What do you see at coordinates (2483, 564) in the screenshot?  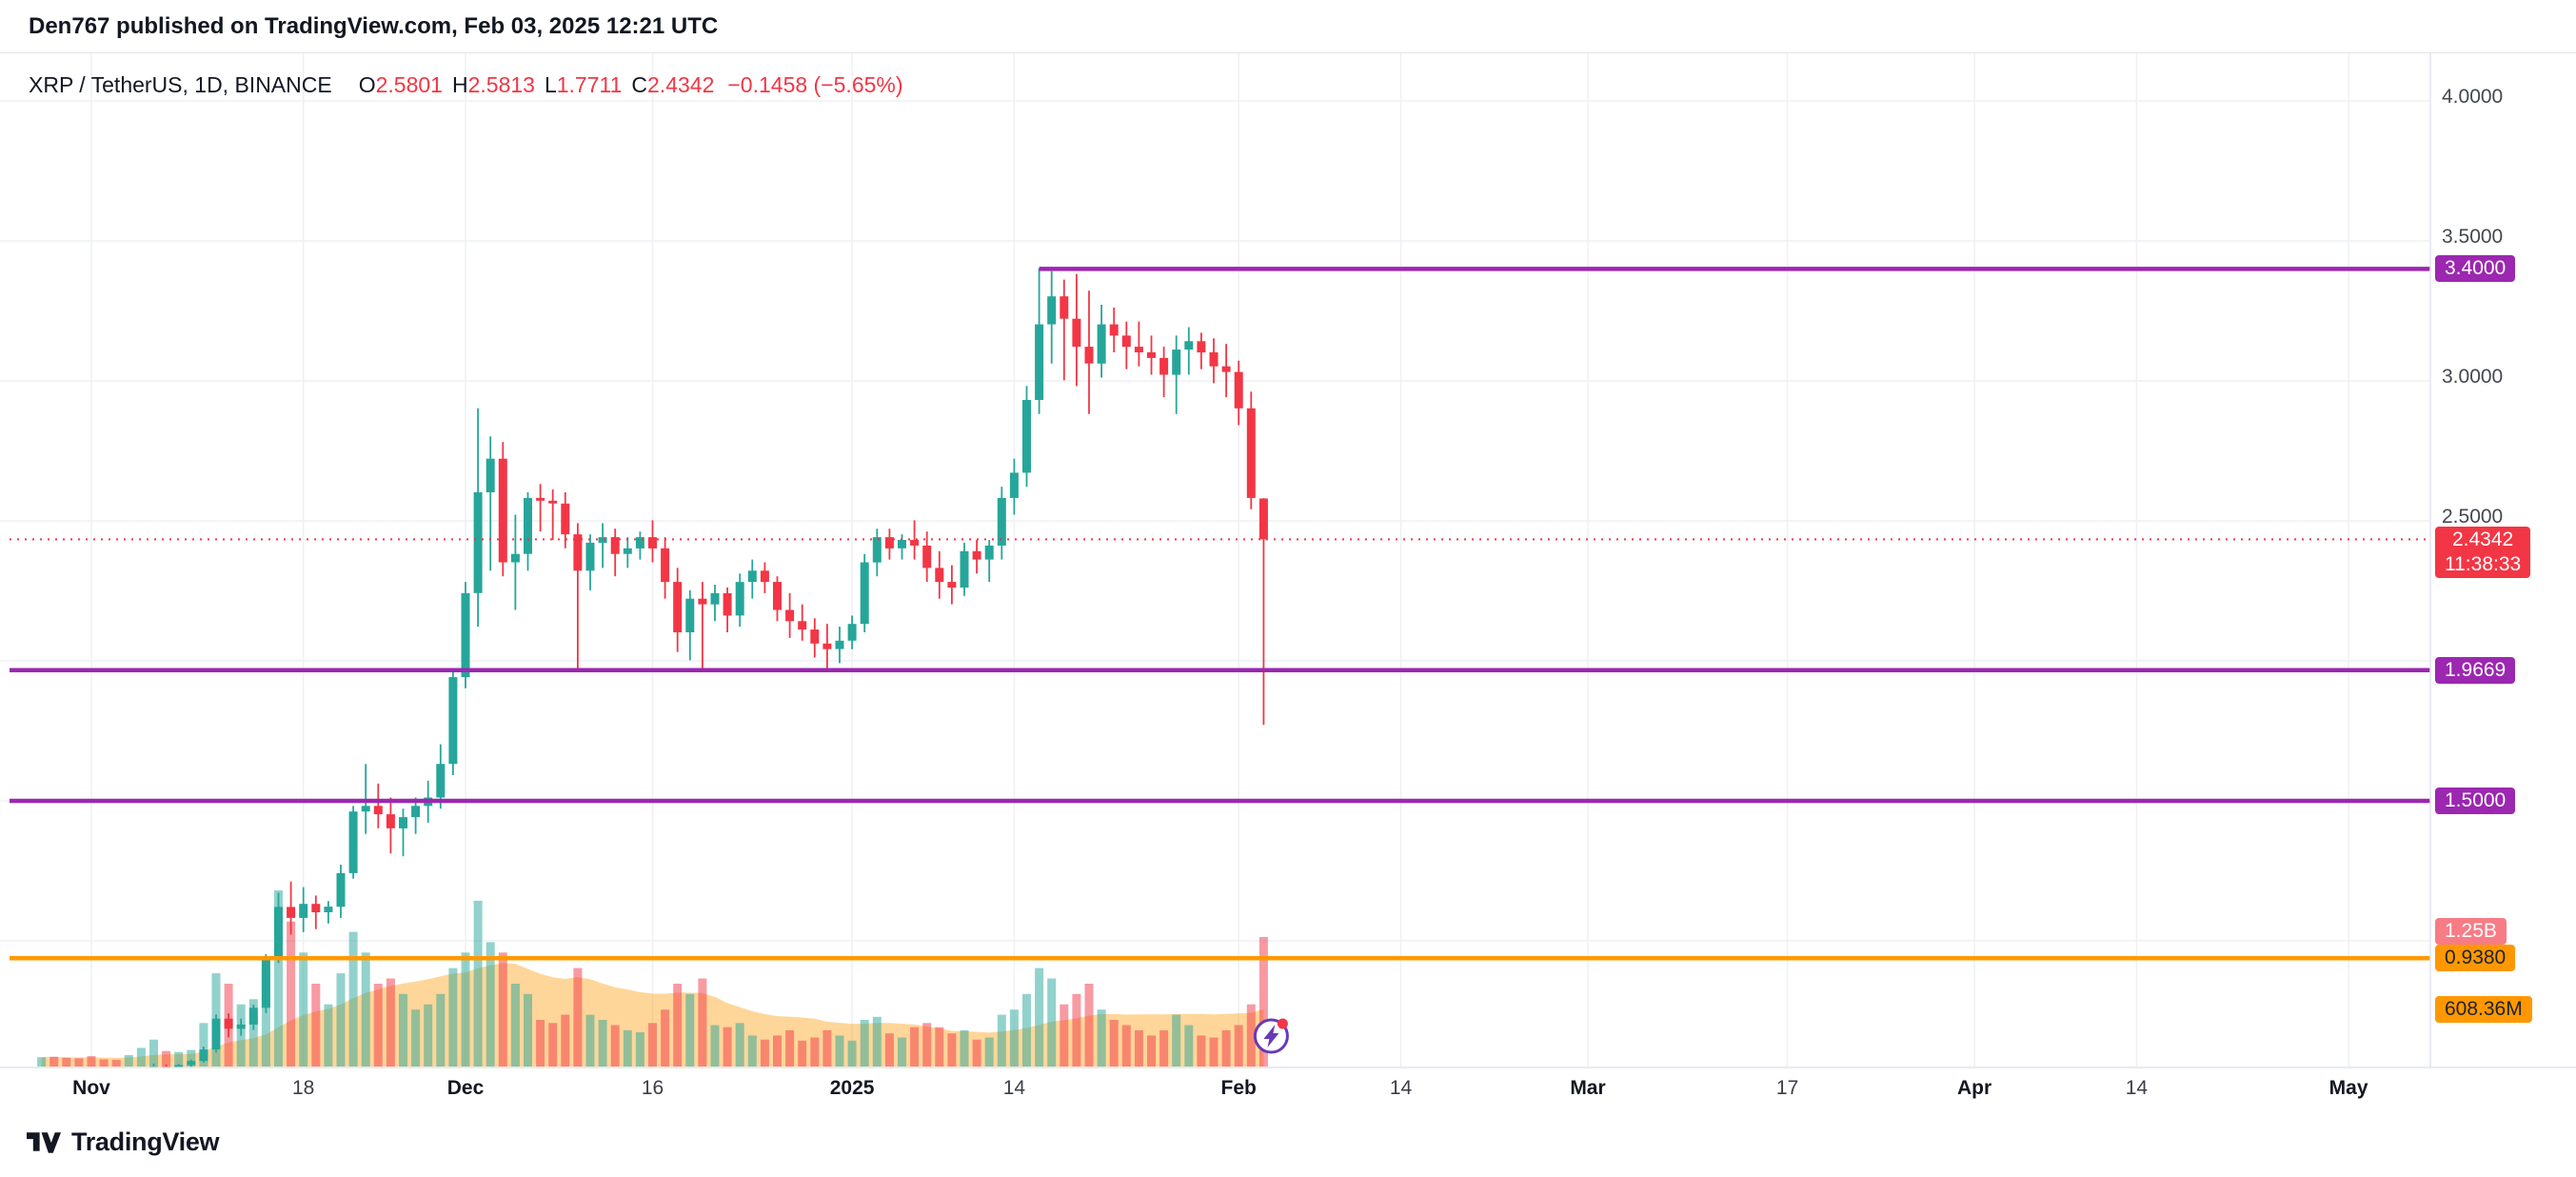 I see `bar-countdown: 11:38:33` at bounding box center [2483, 564].